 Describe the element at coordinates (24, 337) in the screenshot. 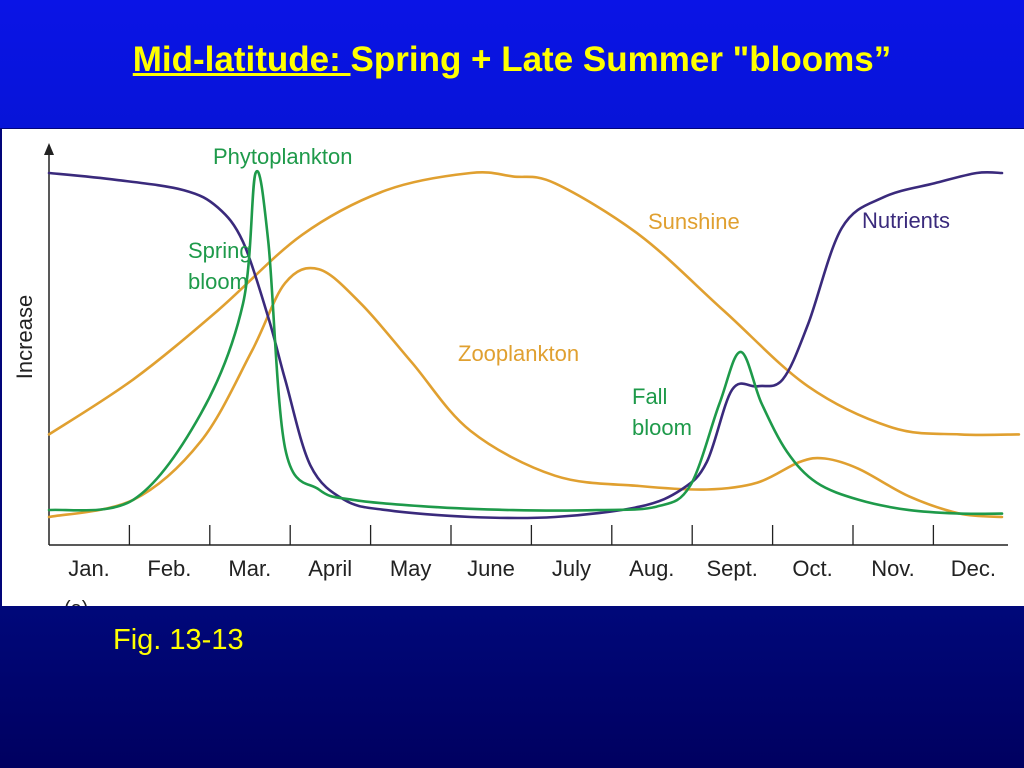

I see `y-axis-label: Increase` at that location.